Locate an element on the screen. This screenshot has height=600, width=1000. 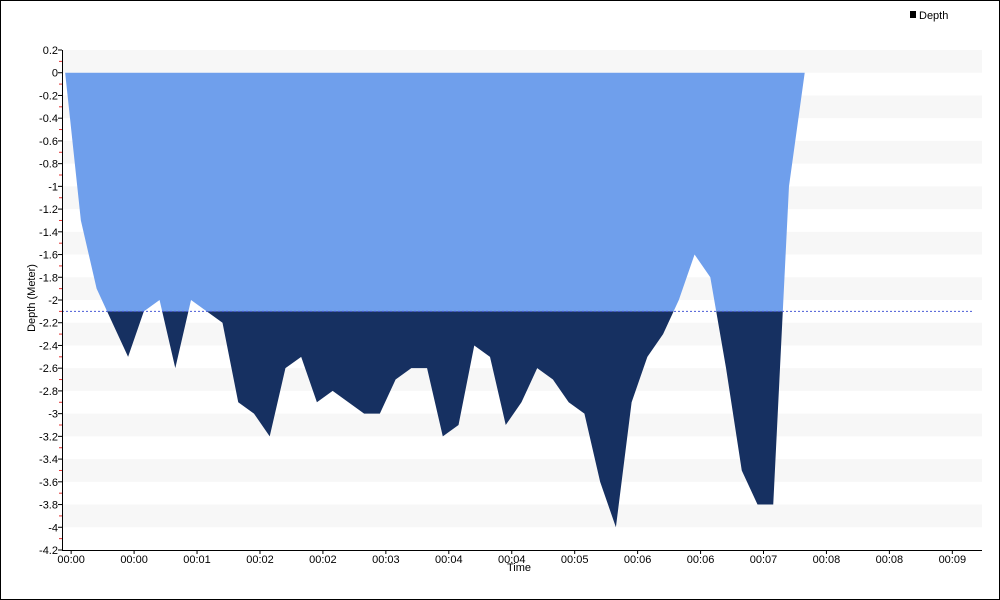
y-tick-label: -1.8 is located at coordinates (48, 278).